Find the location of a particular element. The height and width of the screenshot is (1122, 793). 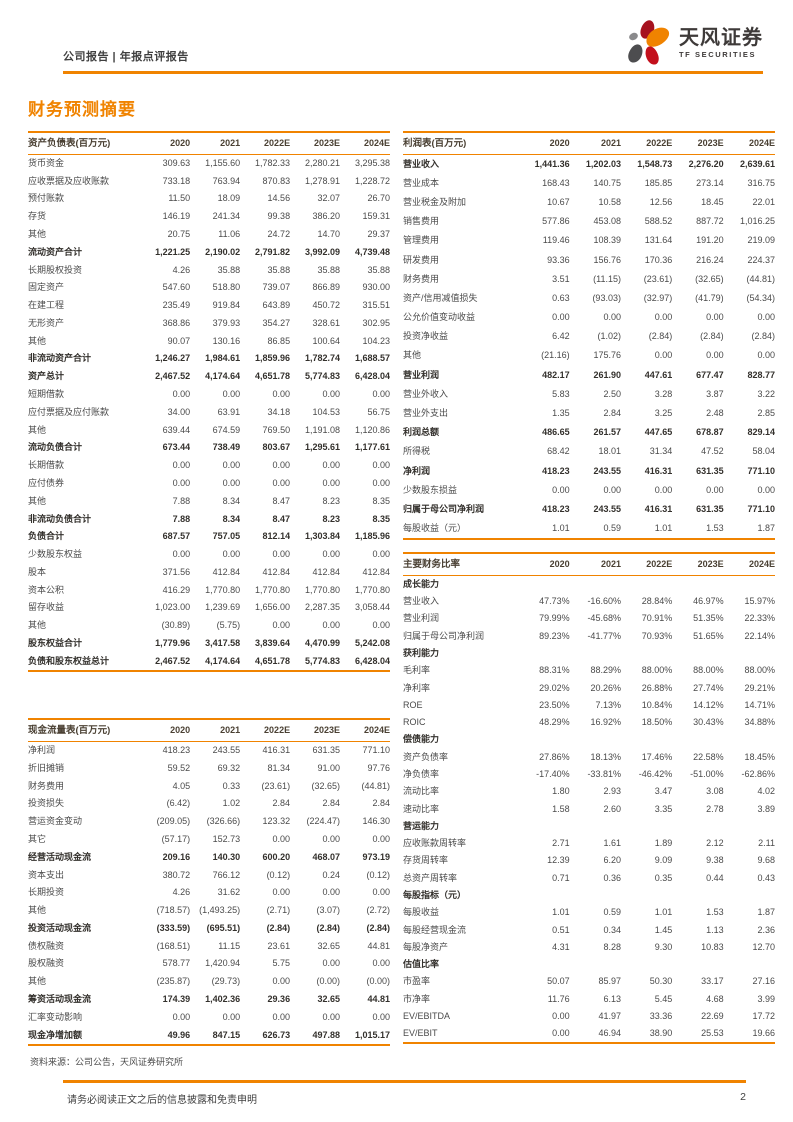

cell-value: 44.81 is located at coordinates (378, 945).